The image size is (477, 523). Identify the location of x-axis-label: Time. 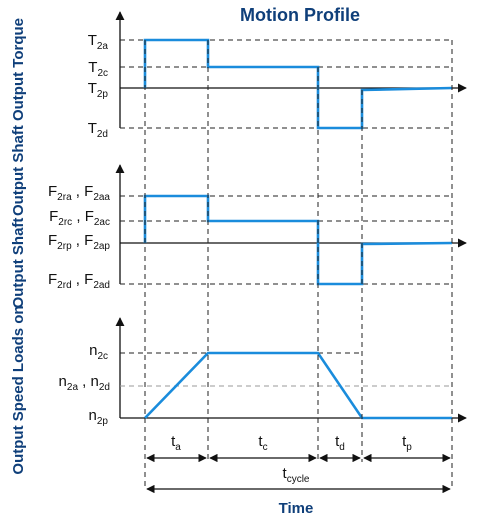
(296, 508).